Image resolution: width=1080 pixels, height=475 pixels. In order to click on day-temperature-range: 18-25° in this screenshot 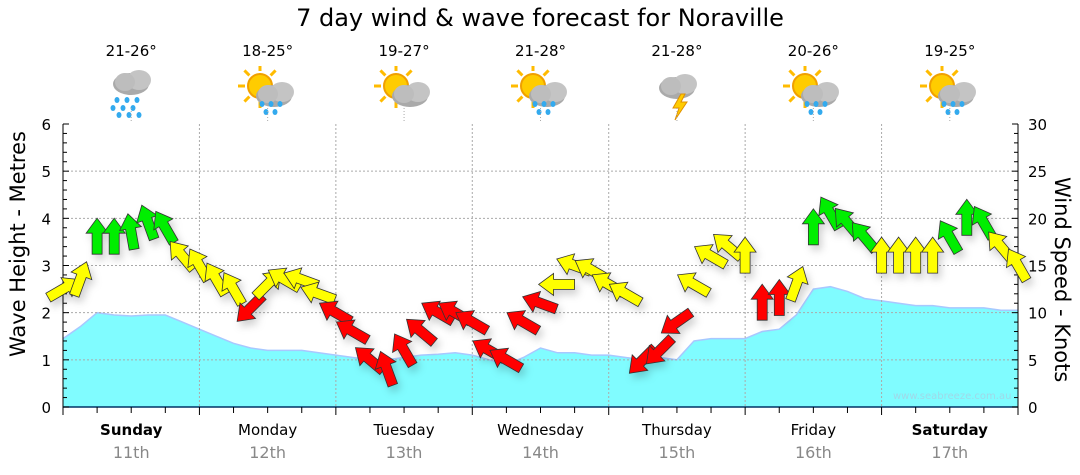, I will do `click(268, 51)`.